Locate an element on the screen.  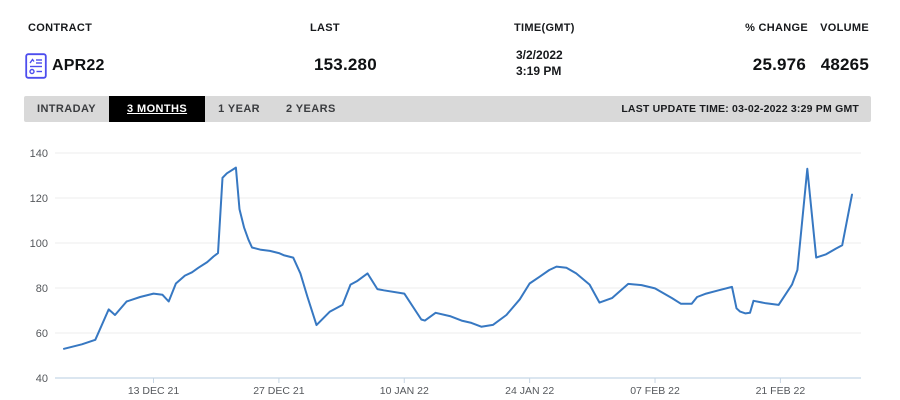
svg-text: 100 is located at coordinates (39, 244).